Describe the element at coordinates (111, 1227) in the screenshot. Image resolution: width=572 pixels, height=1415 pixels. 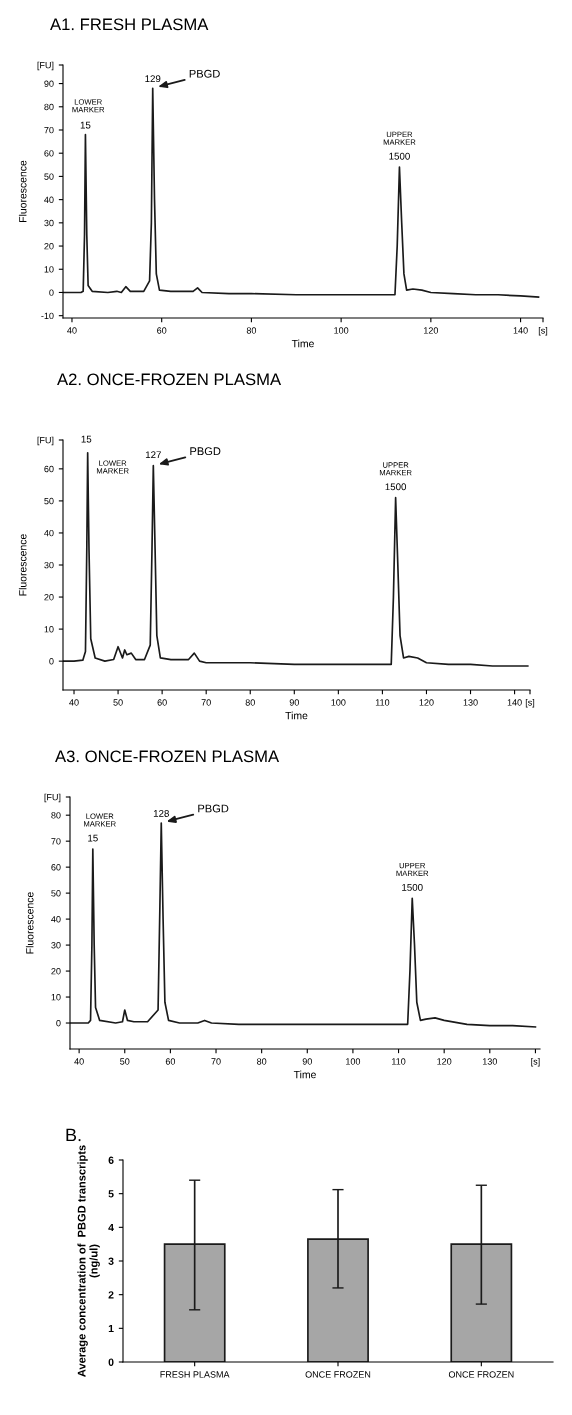
I see `y-tick-label: 4` at that location.